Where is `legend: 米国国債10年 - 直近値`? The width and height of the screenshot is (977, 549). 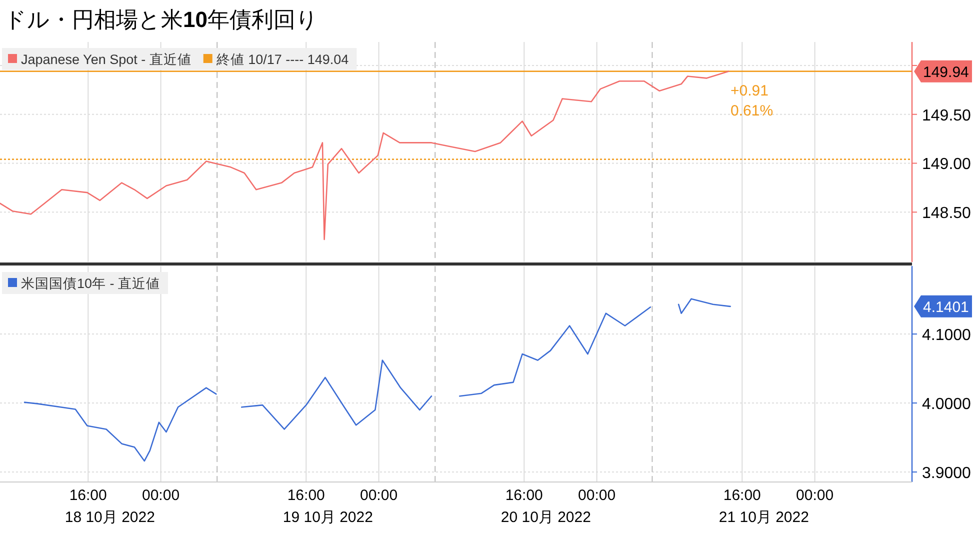
legend: 米国国債10年 - 直近値 is located at coordinates (85, 283).